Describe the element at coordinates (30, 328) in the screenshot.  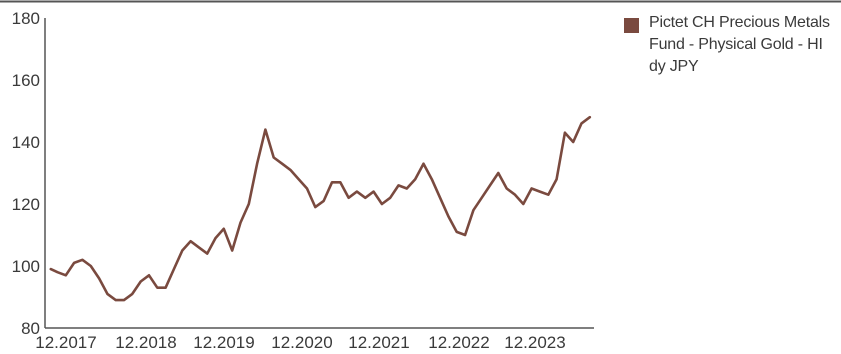
I see `y-tick-label: 80` at that location.